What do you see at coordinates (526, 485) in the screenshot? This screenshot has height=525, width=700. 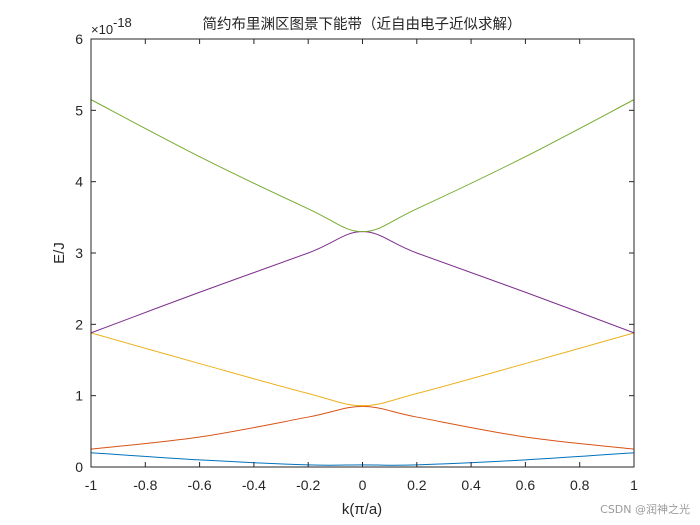 I see `x-tick-label-8: 0.6` at bounding box center [526, 485].